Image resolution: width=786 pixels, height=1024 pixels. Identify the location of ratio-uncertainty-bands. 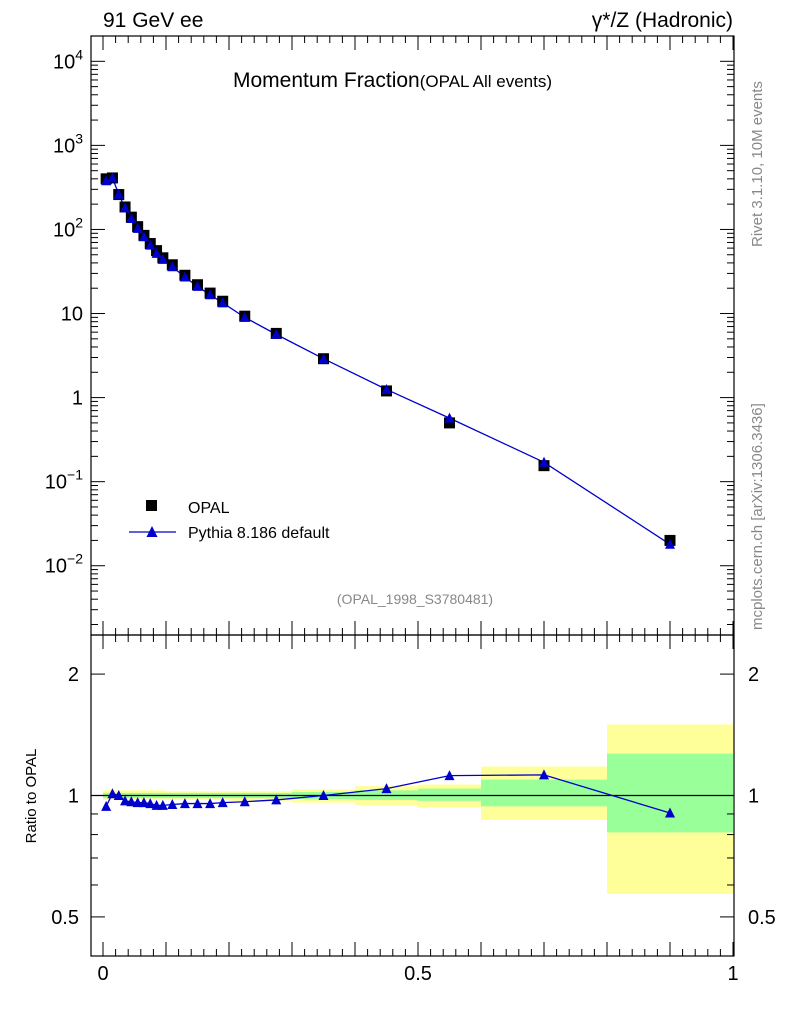
(412, 809).